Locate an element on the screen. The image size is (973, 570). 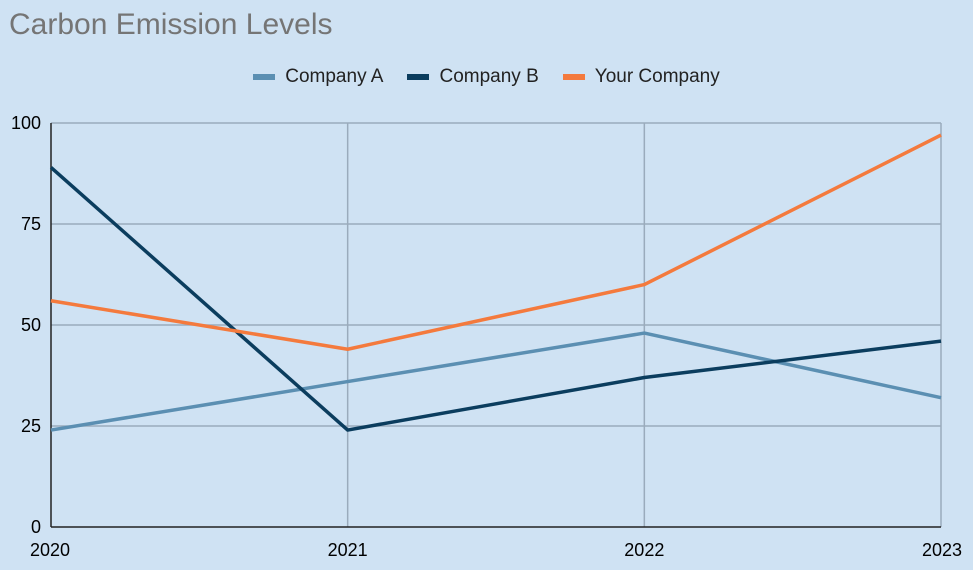
legend-item-company-b: Company B is located at coordinates (473, 77).